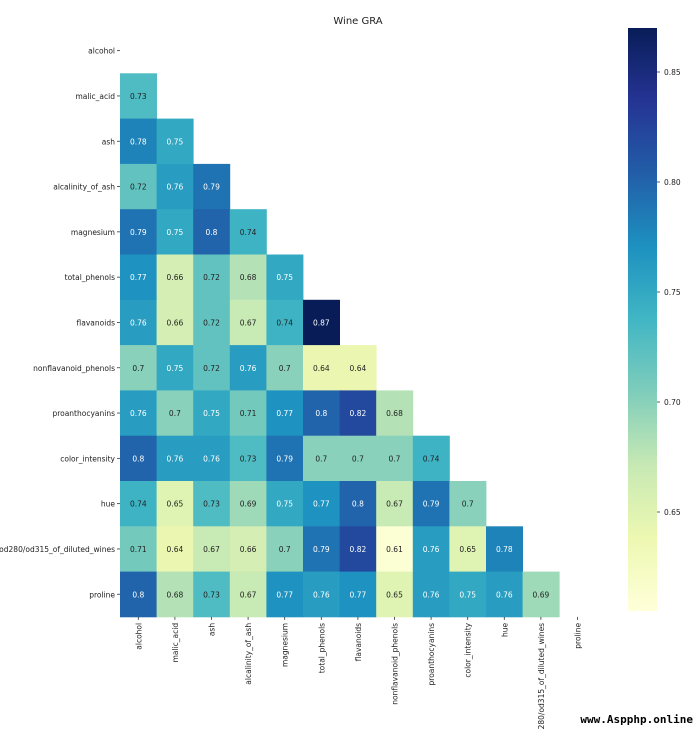  What do you see at coordinates (175, 643) in the screenshot?
I see `x-tick-label: malic_acid` at bounding box center [175, 643].